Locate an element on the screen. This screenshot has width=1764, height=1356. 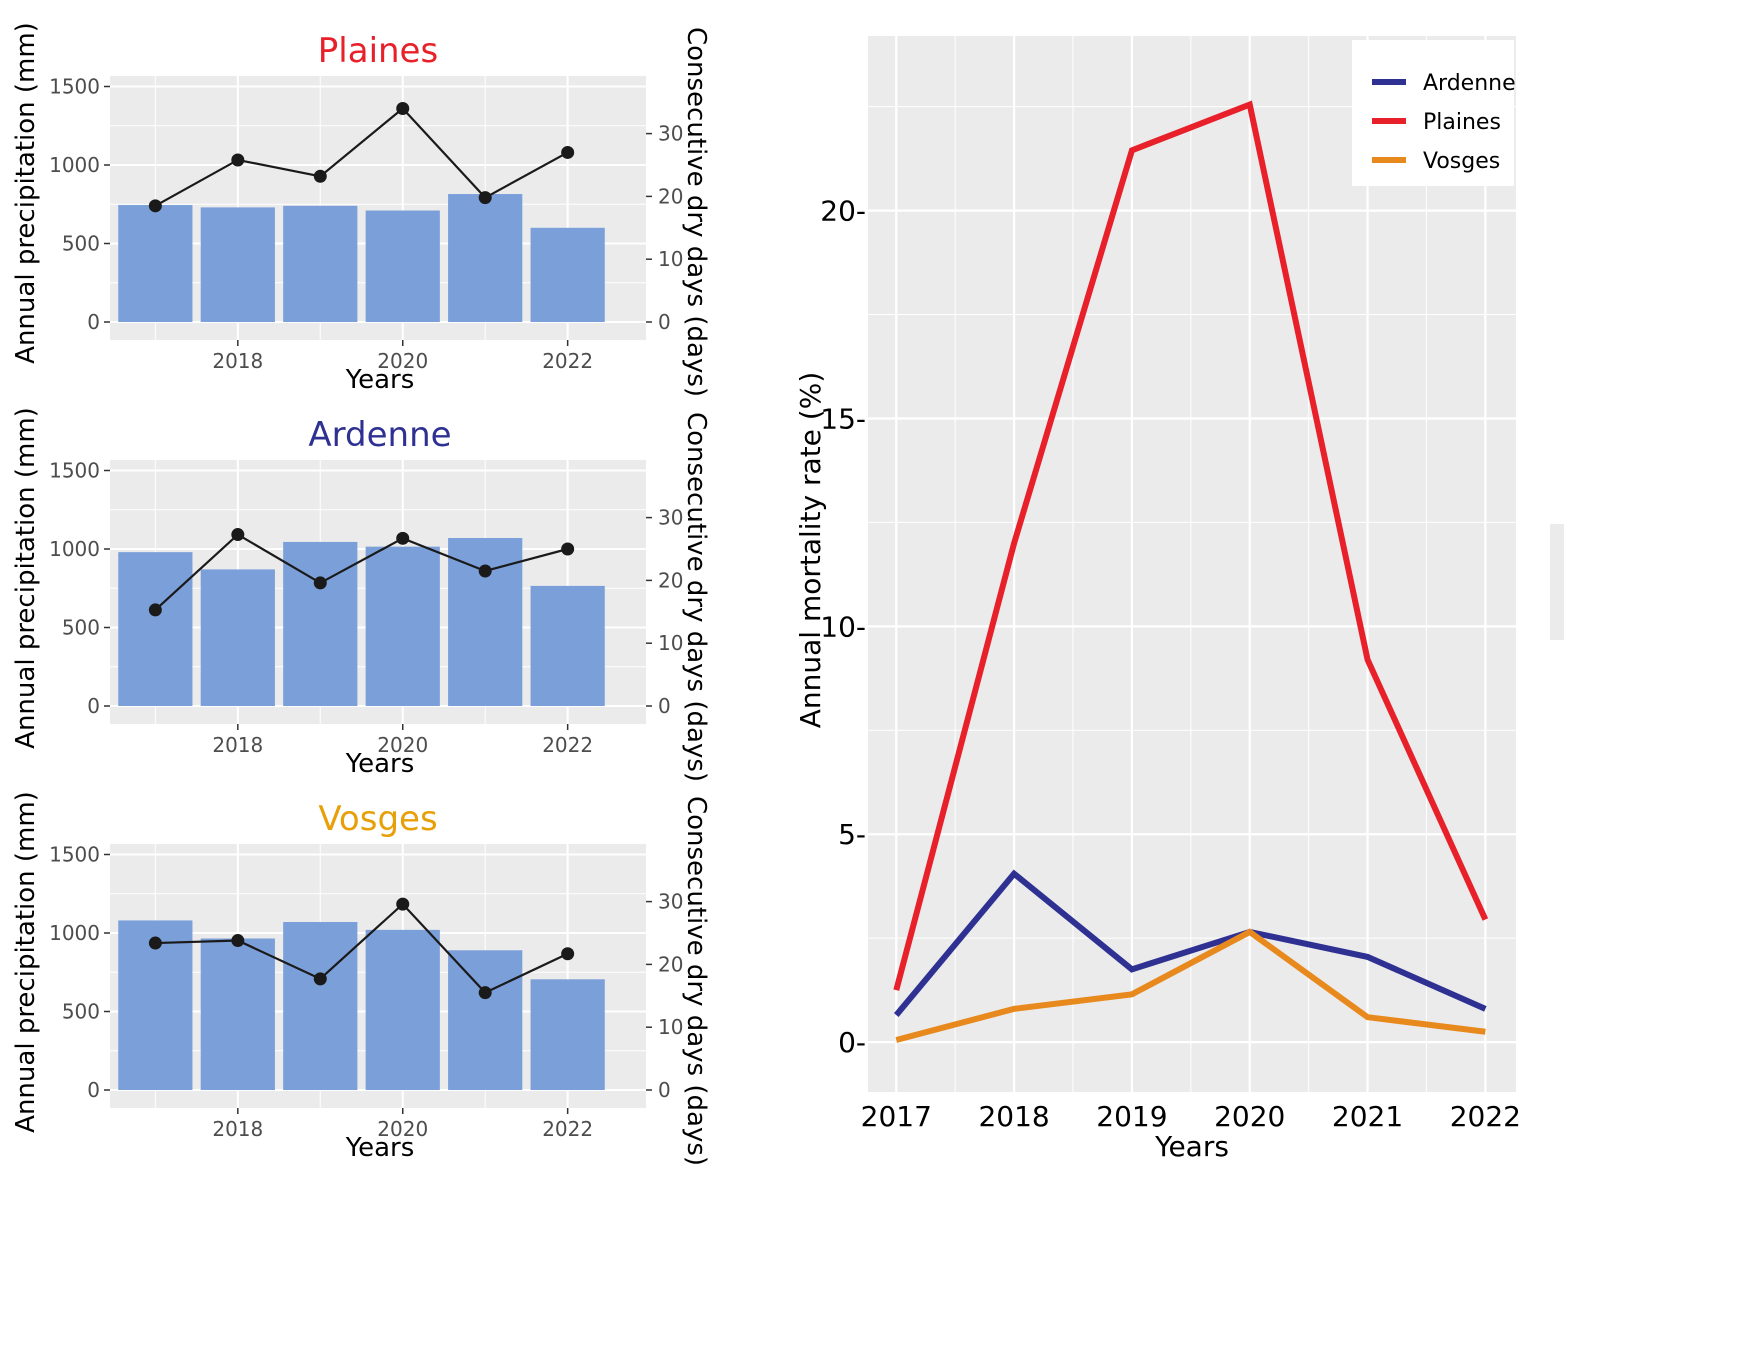
y-tick-label: 0- is located at coordinates (852, 1042).